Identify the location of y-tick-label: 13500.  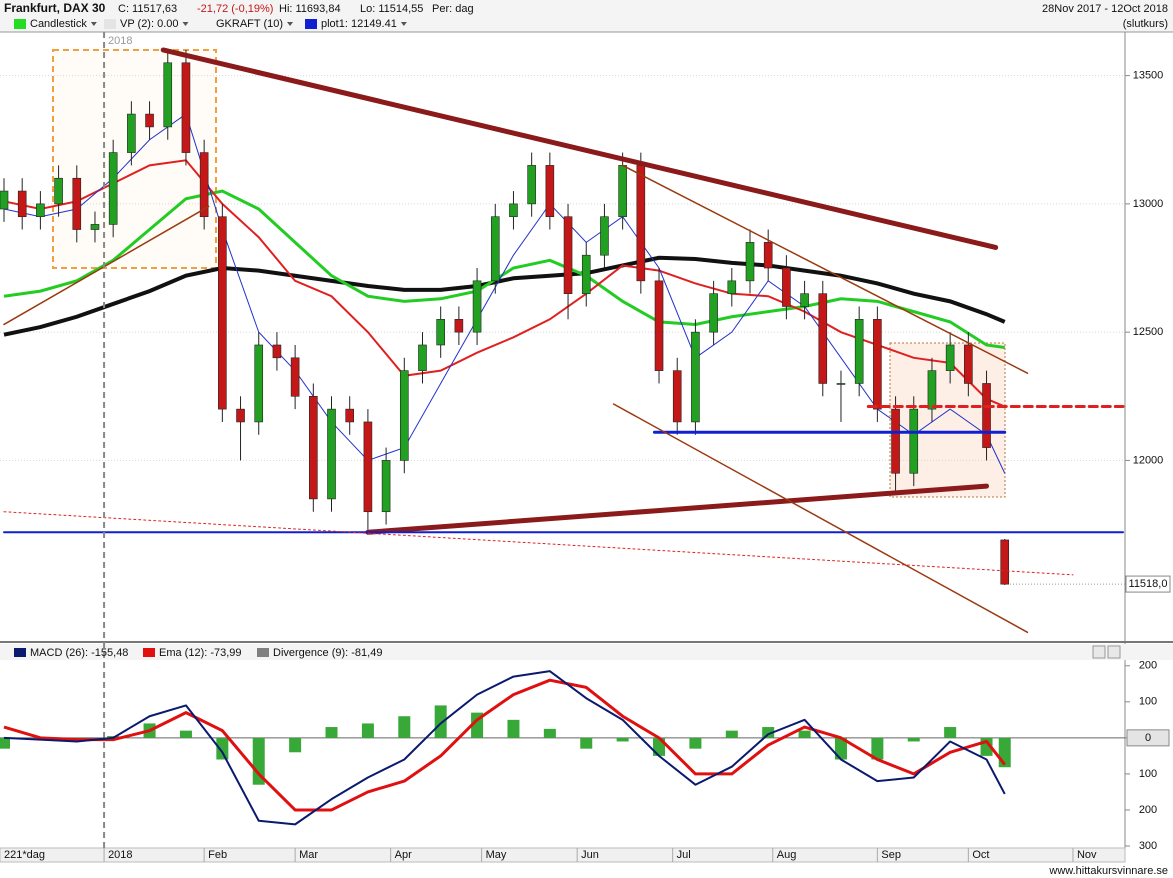
(1148, 76).